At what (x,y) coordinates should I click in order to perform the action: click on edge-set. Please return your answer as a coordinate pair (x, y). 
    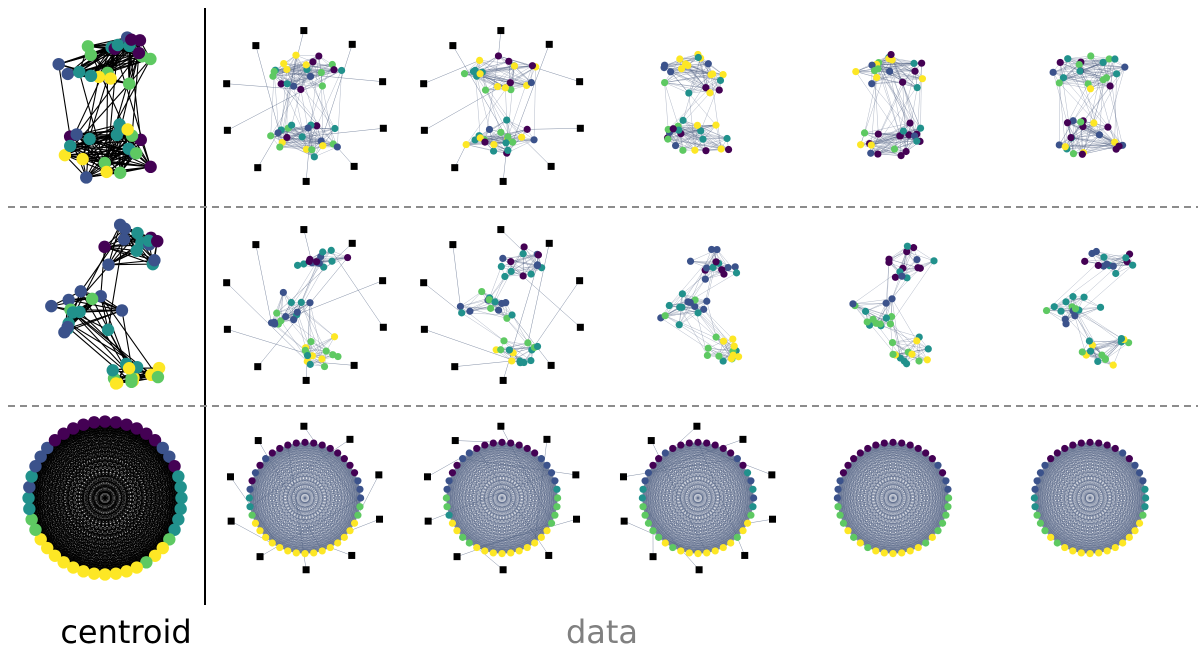
    Looking at the image, I should click on (893, 305).